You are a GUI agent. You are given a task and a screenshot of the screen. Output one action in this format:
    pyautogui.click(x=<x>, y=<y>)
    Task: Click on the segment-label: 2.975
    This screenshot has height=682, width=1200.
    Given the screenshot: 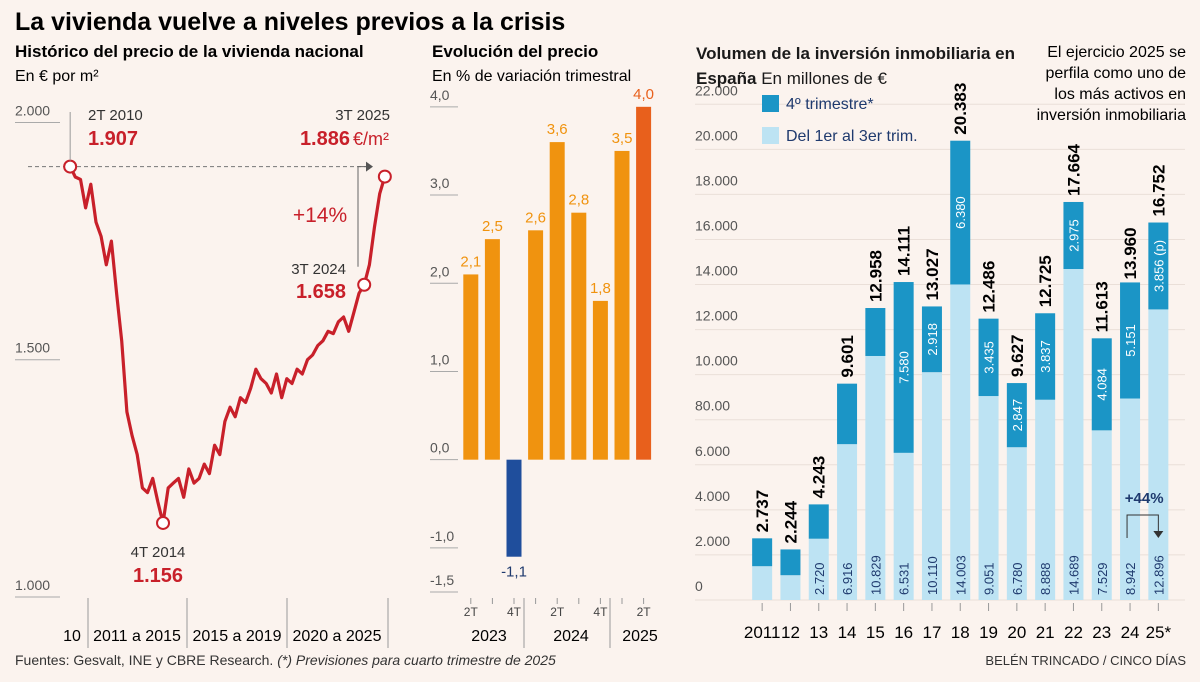 What is the action you would take?
    pyautogui.click(x=1073, y=235)
    